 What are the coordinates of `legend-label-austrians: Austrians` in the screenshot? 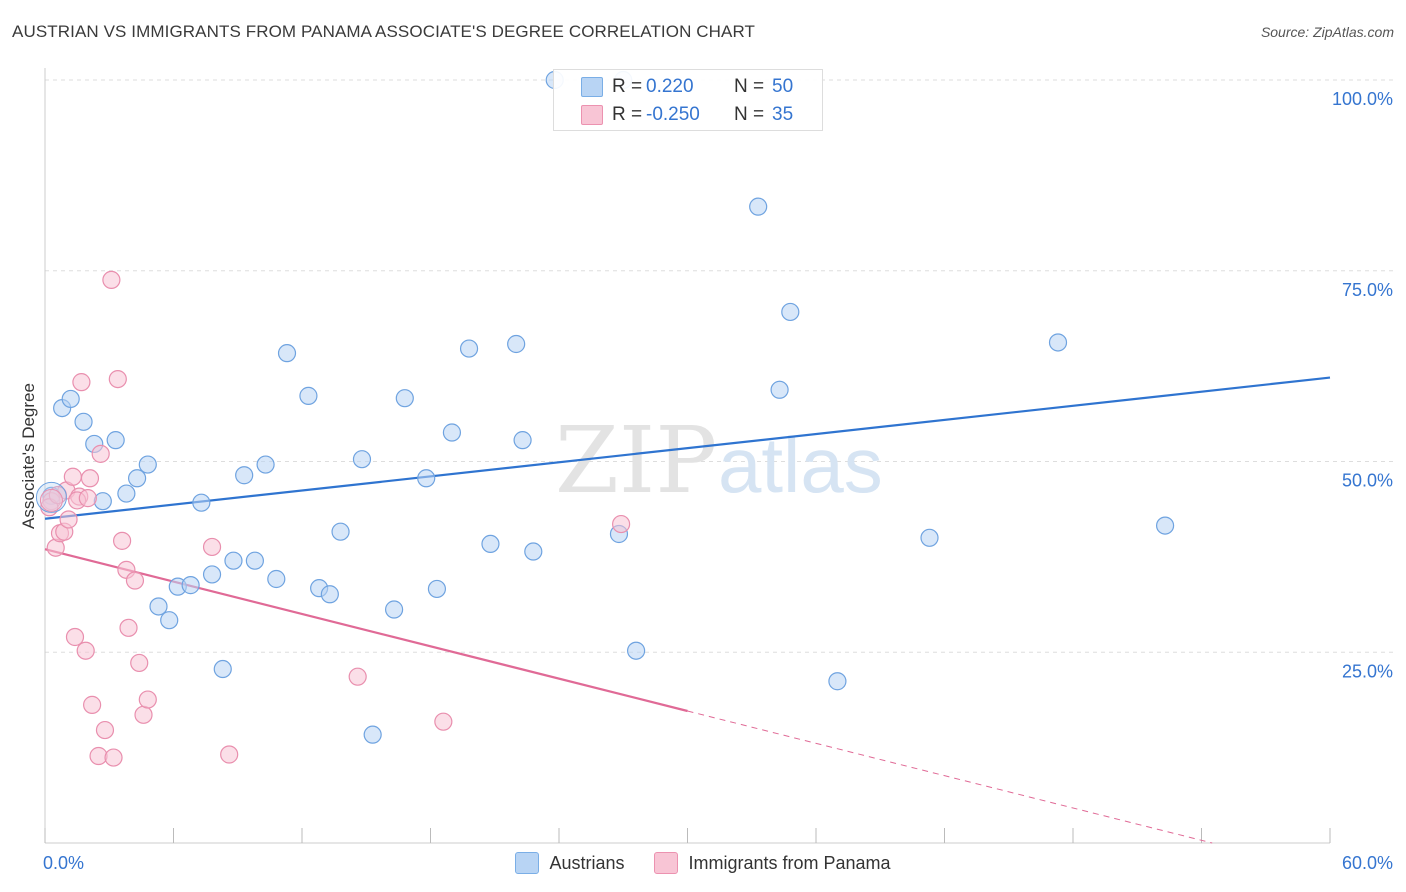 It's located at (587, 862).